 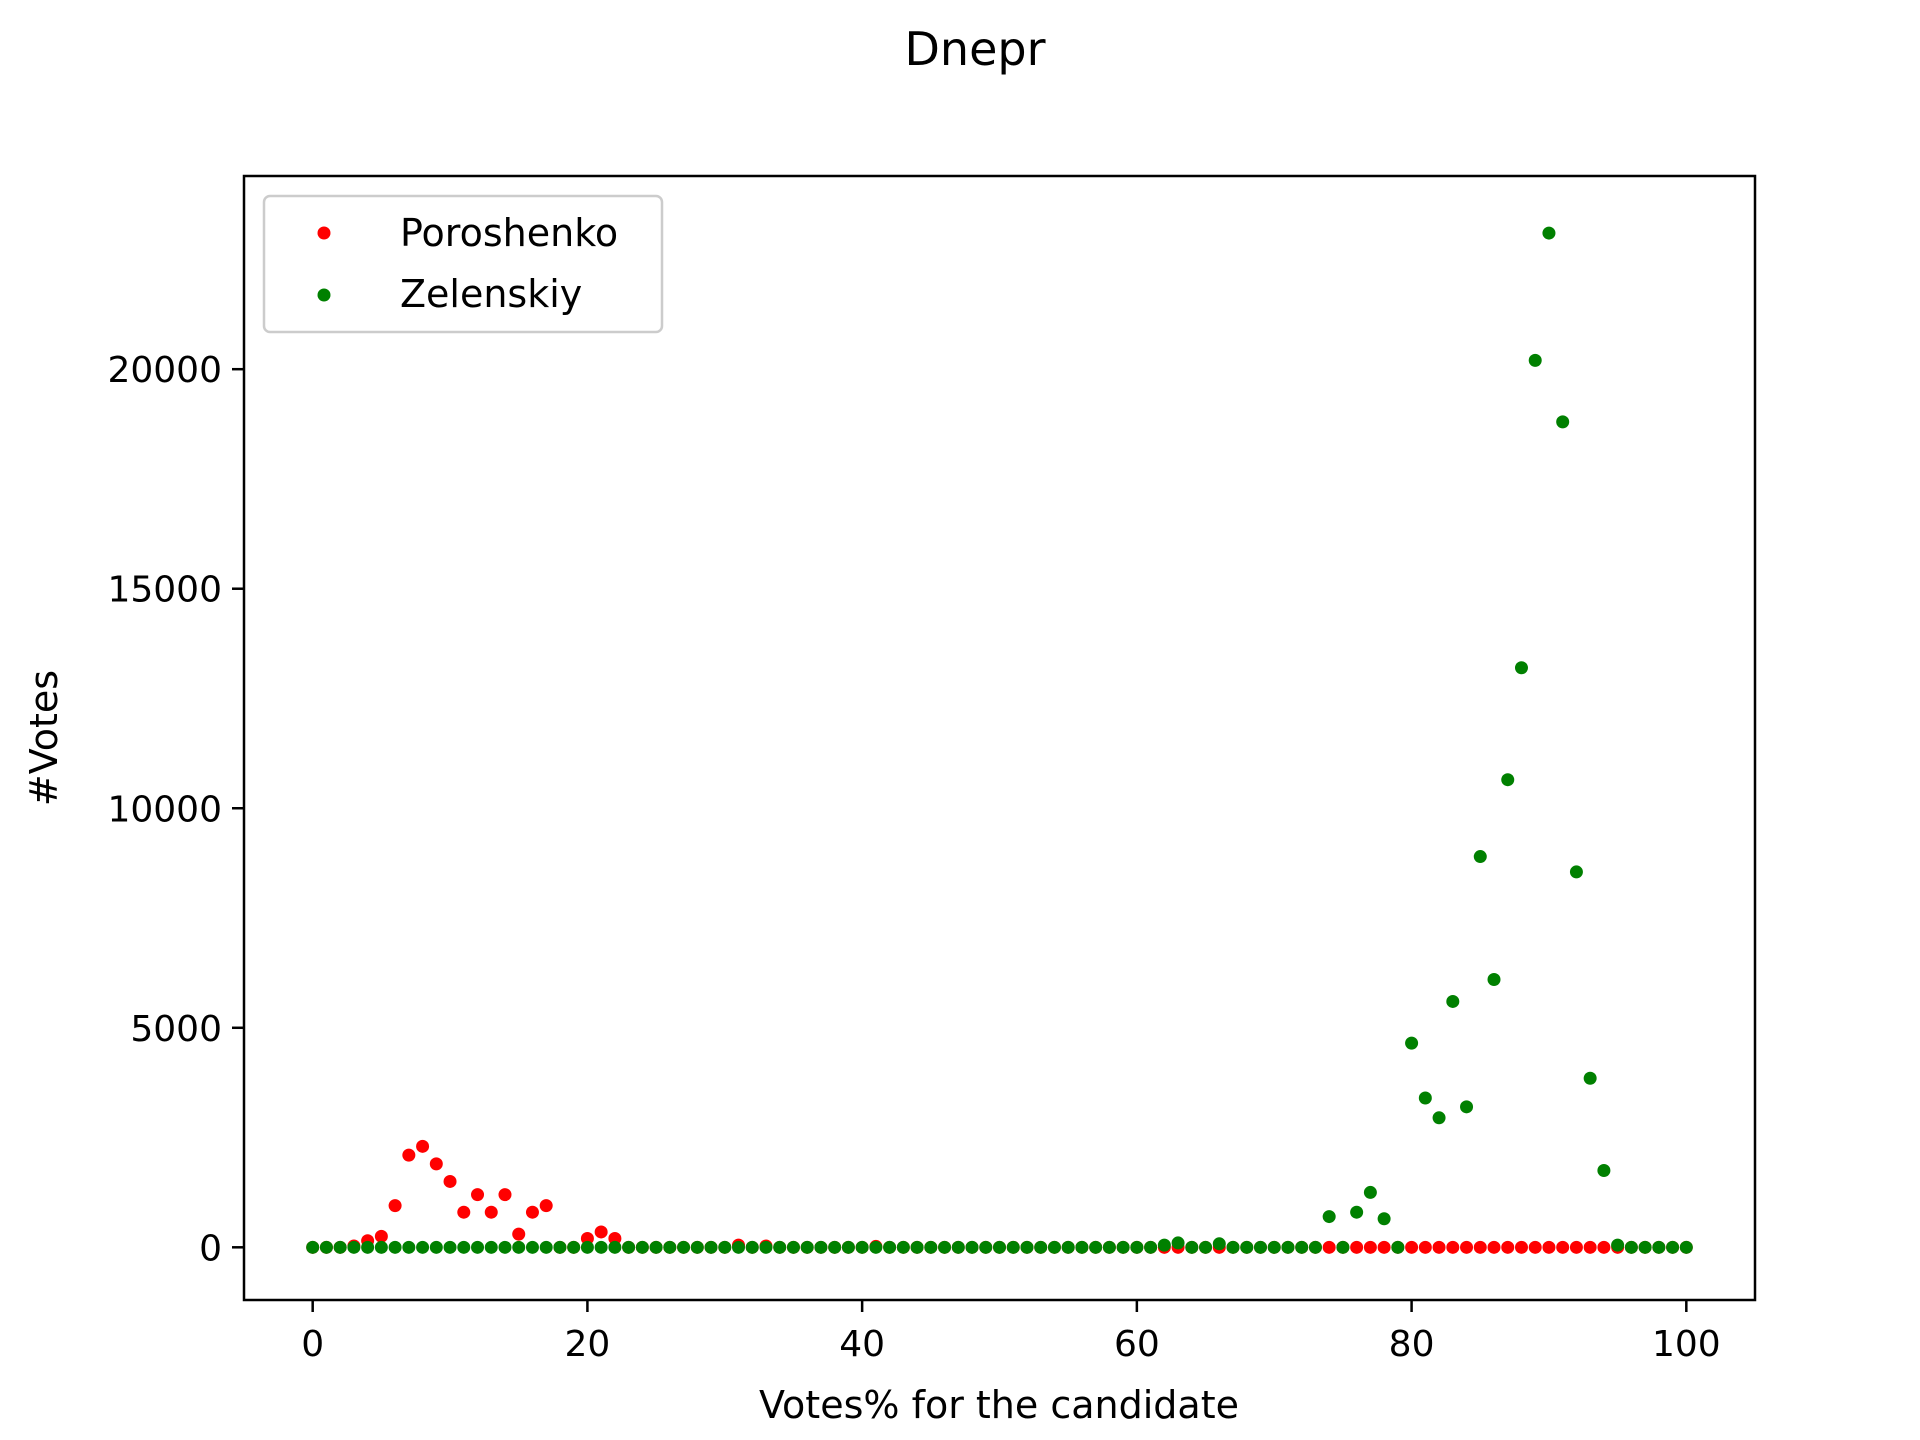 I want to click on legend-label-poroshenko: Poroshenko, so click(x=509, y=233).